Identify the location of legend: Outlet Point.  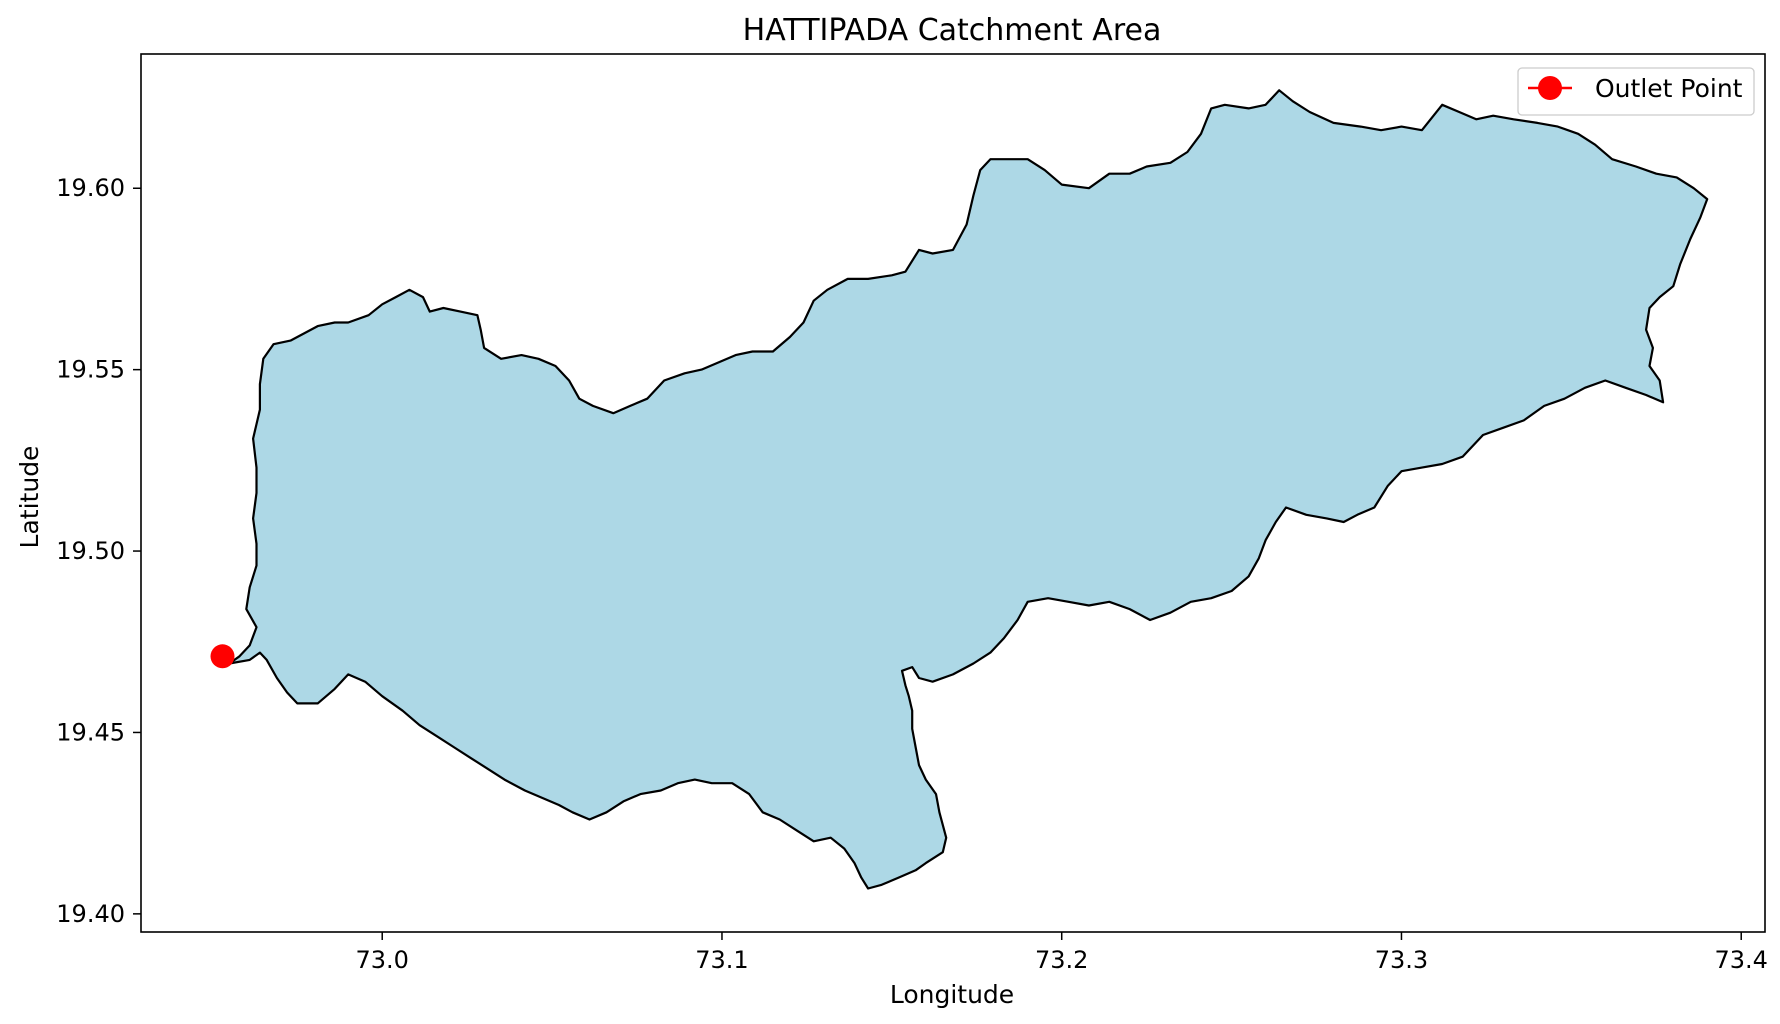
(1636, 91).